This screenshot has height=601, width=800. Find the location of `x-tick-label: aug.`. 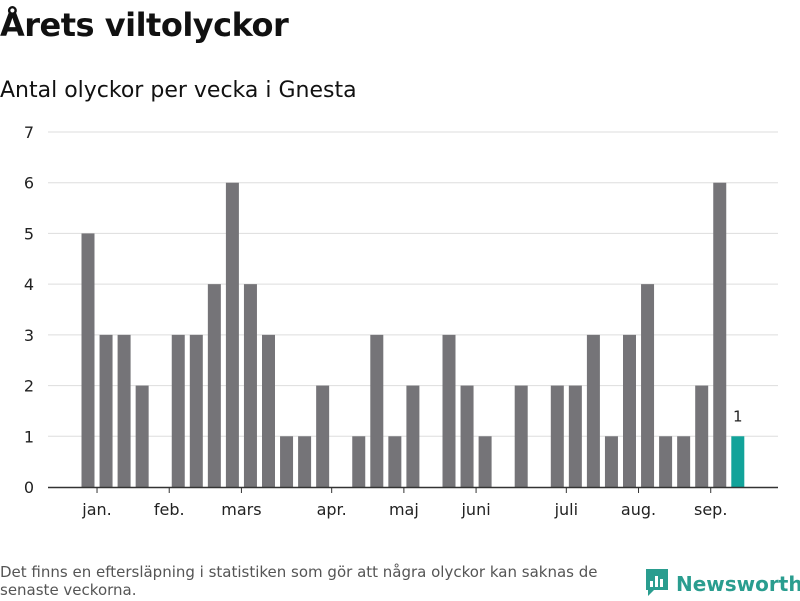

x-tick-label: aug. is located at coordinates (638, 509).